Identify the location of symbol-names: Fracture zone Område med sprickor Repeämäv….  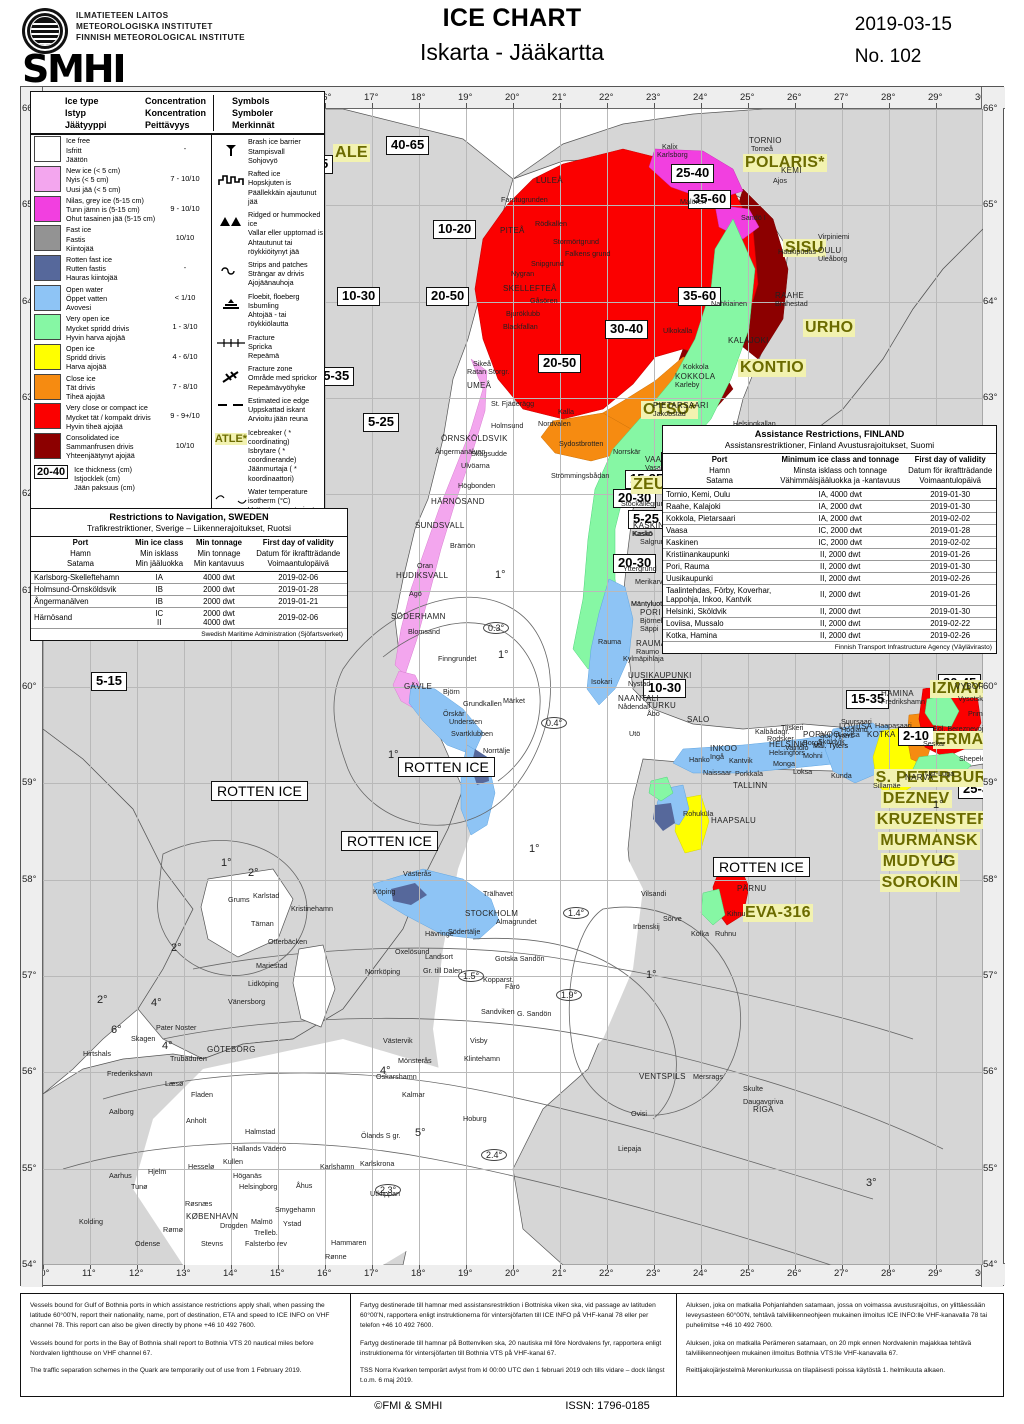
(282, 378).